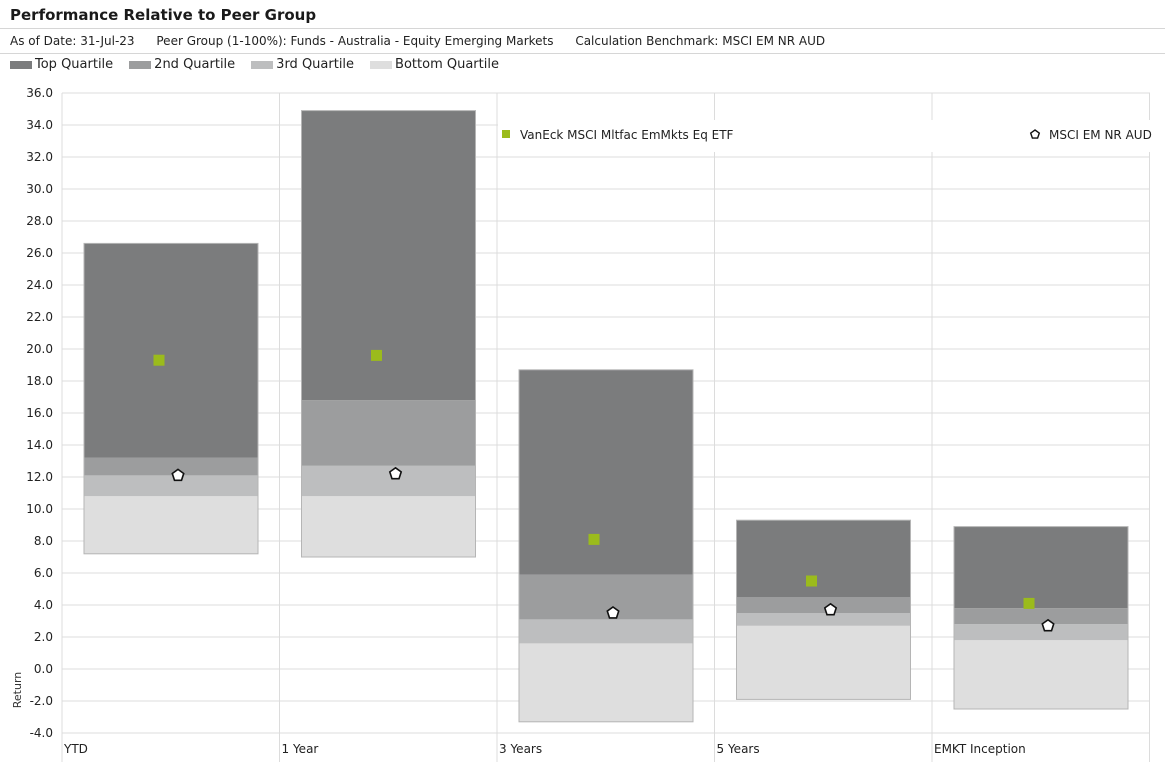  What do you see at coordinates (700, 41) in the screenshot?
I see `calculation-benchmark: Calculation Benchmark: MSCI EM NR AUD` at bounding box center [700, 41].